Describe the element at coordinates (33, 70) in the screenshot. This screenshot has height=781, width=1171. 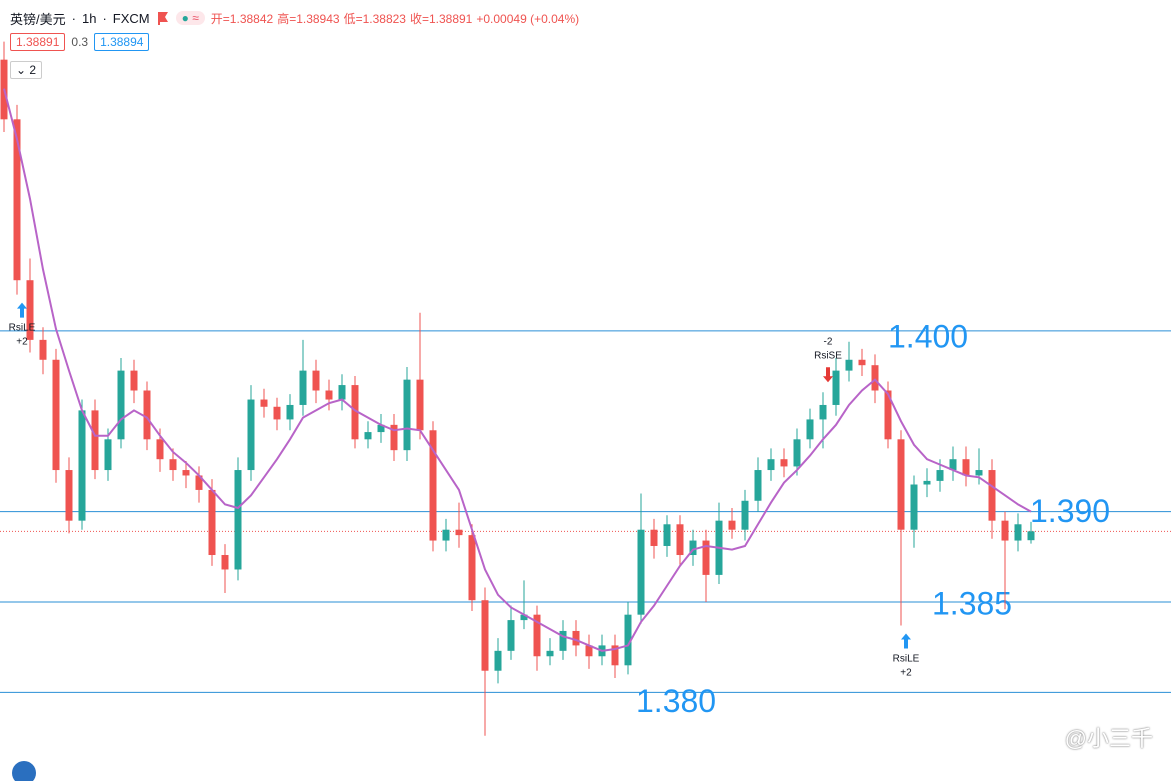
I see `collapse-count: 2` at that location.